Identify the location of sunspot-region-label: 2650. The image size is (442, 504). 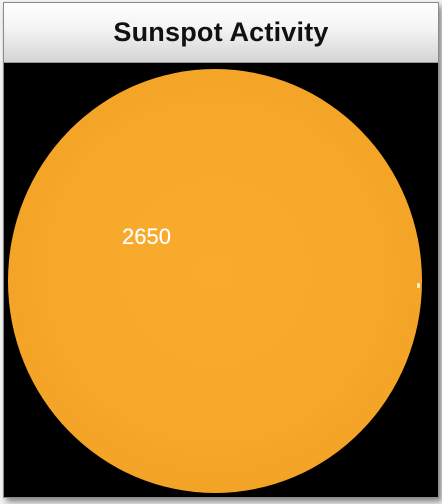
(146, 236).